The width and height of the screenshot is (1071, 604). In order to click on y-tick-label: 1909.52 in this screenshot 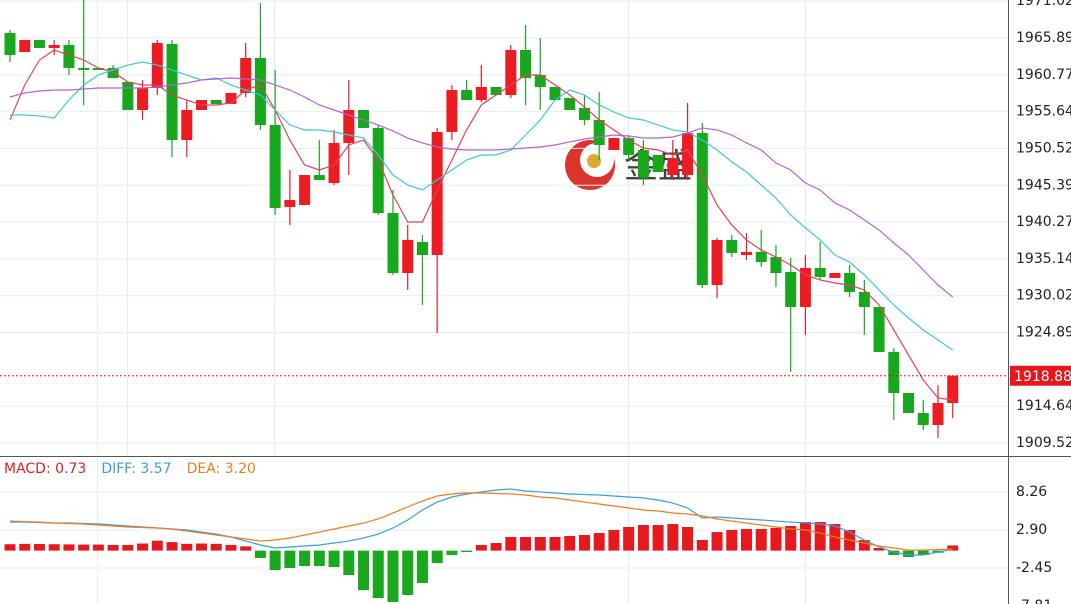, I will do `click(1043, 443)`.